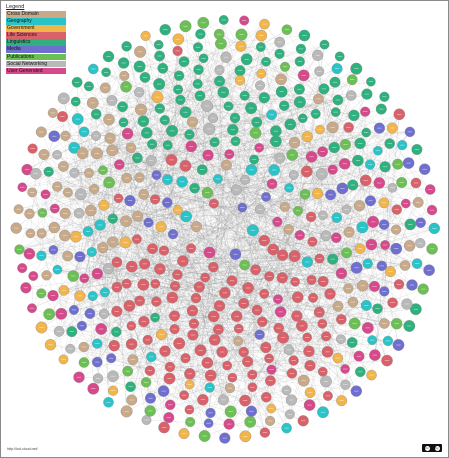 The width and height of the screenshot is (449, 458). What do you see at coordinates (22, 449) in the screenshot?
I see `source-url: http://lod-cloud.net/` at bounding box center [22, 449].